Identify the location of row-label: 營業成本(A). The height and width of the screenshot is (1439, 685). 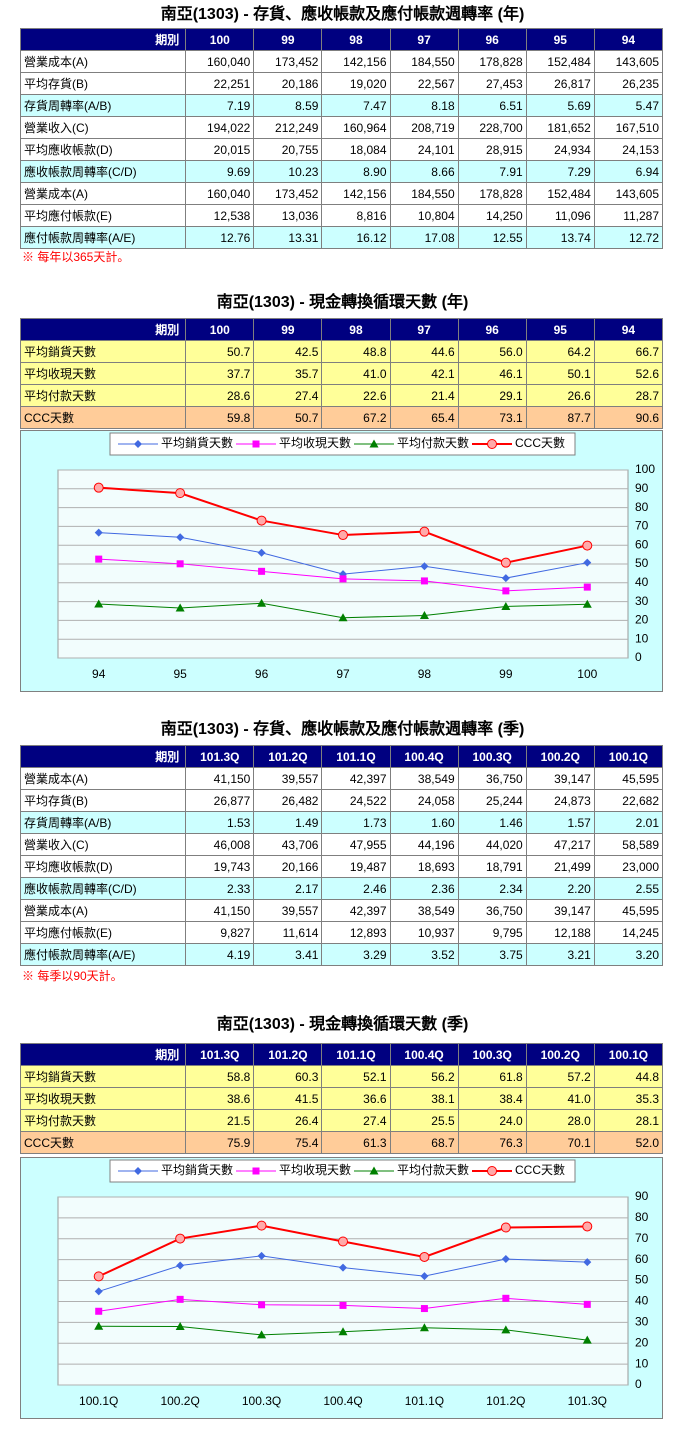
(103, 778).